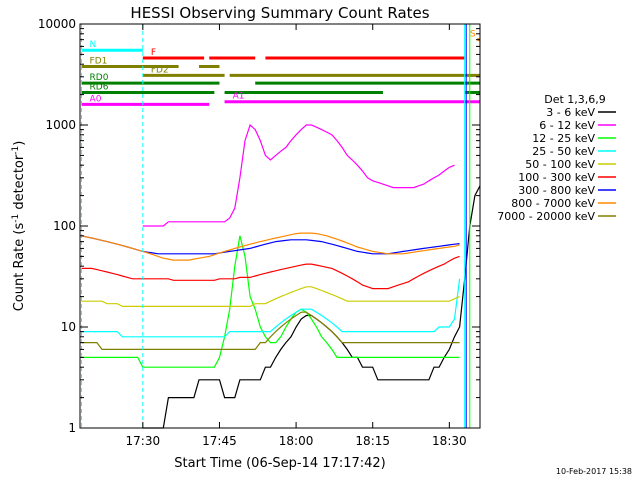  Describe the element at coordinates (567, 125) in the screenshot. I see `legend-label-1: 6 - 12 keV` at that location.